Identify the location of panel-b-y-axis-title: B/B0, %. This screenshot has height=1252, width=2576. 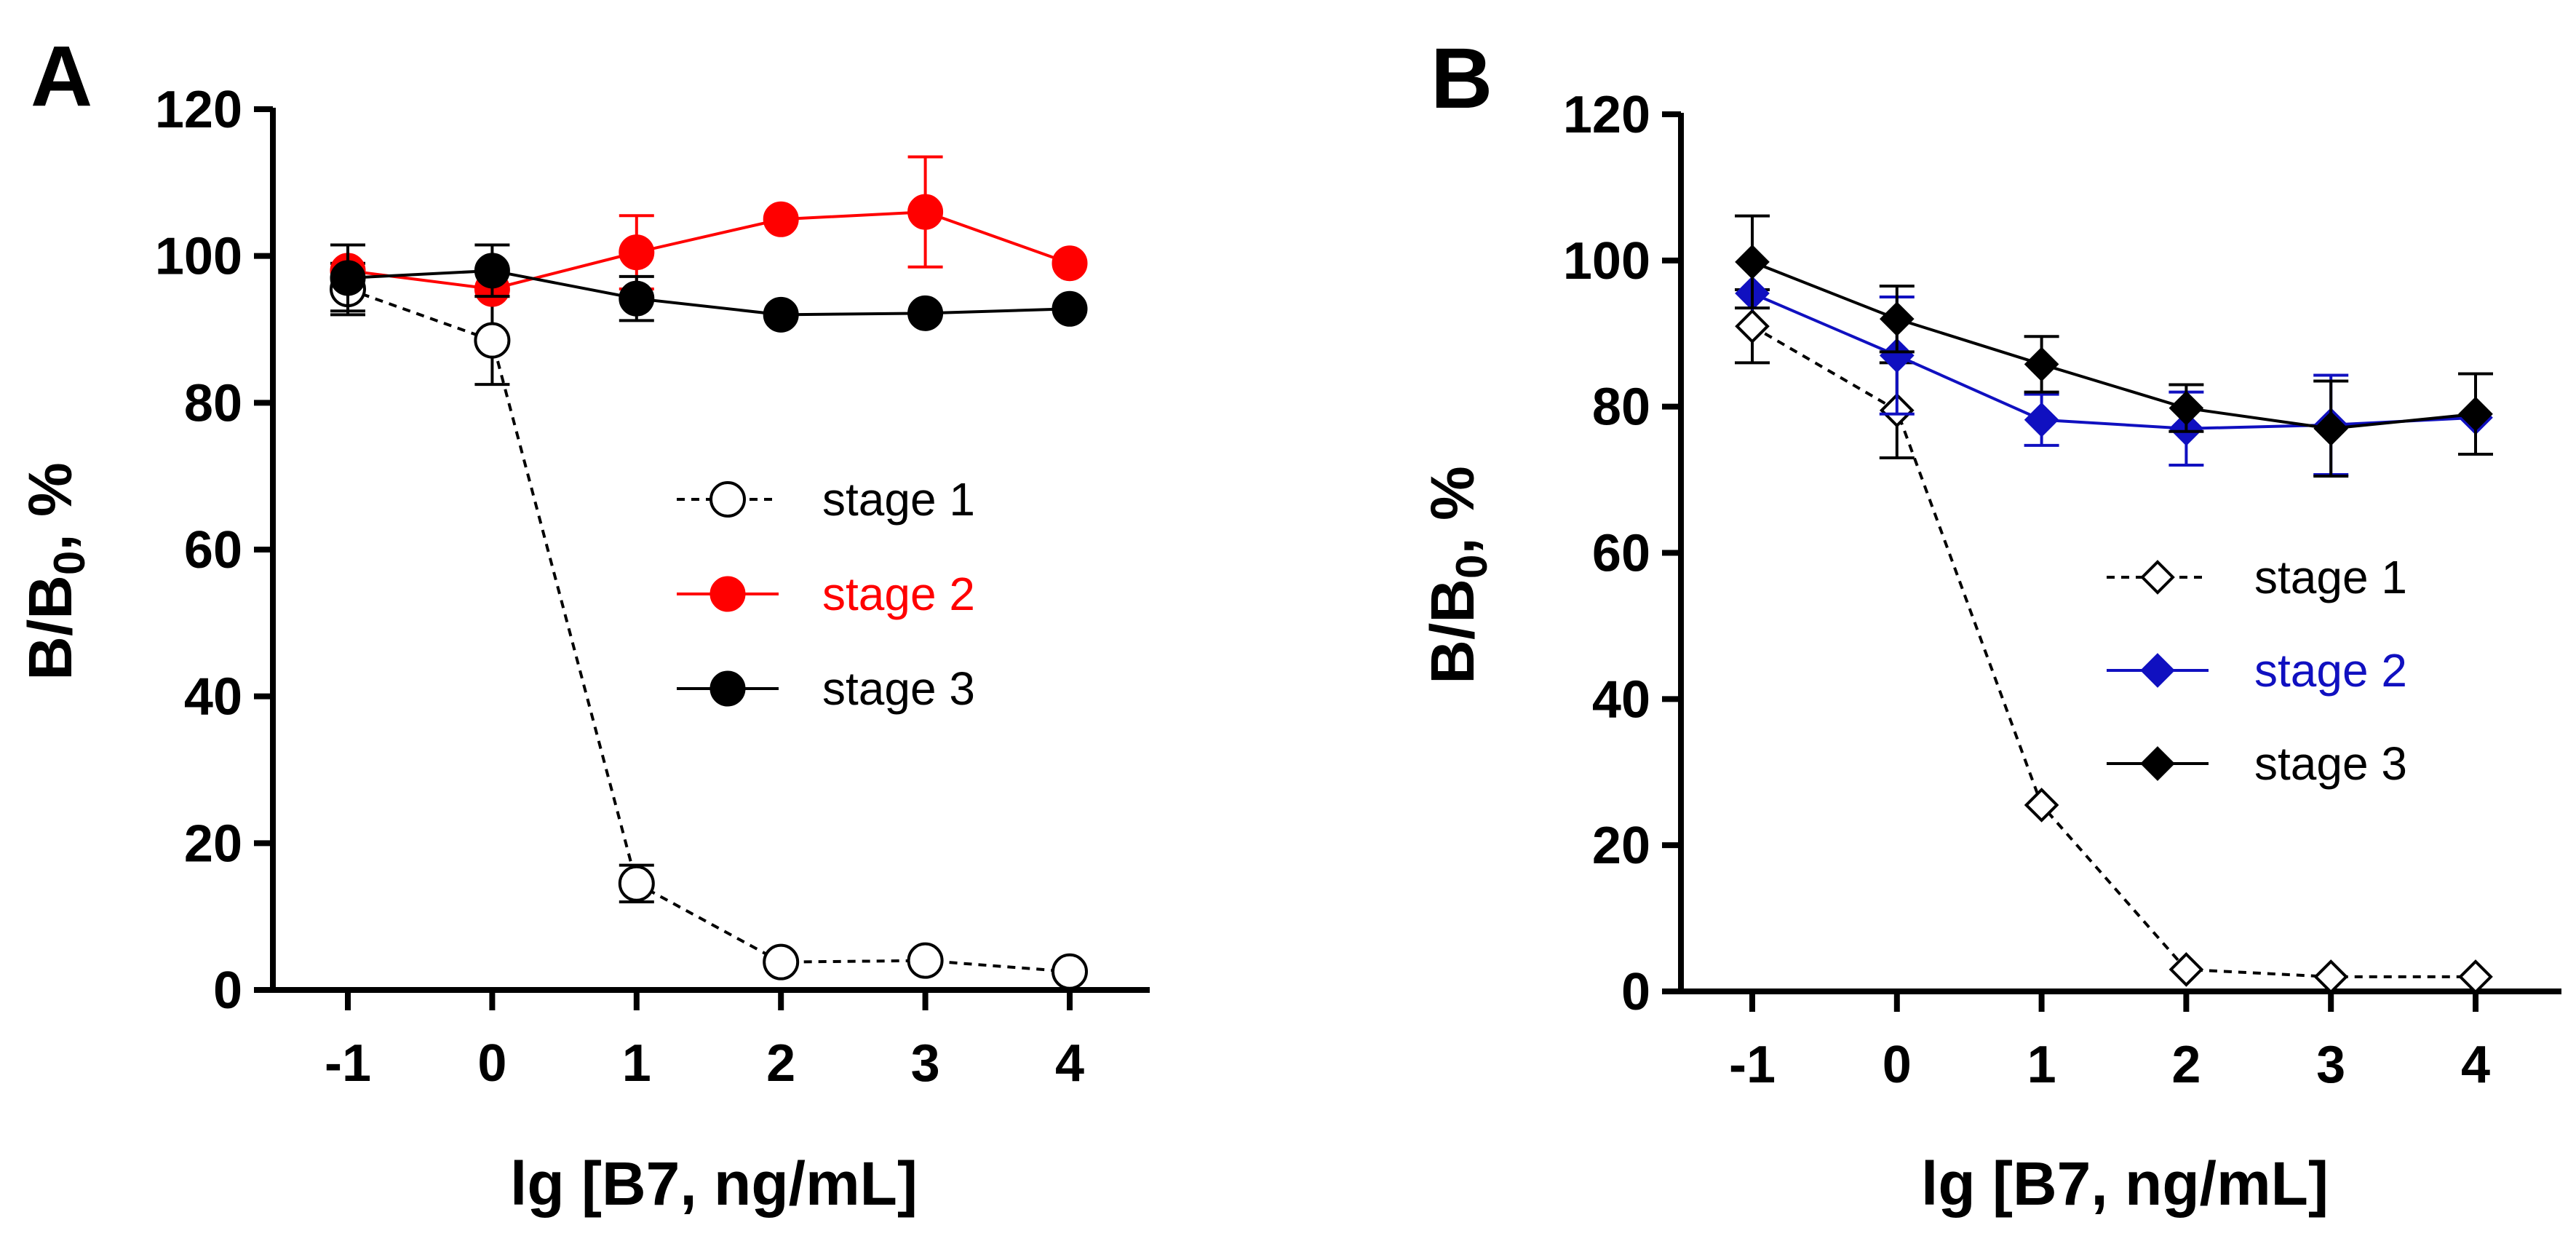
(1457, 575).